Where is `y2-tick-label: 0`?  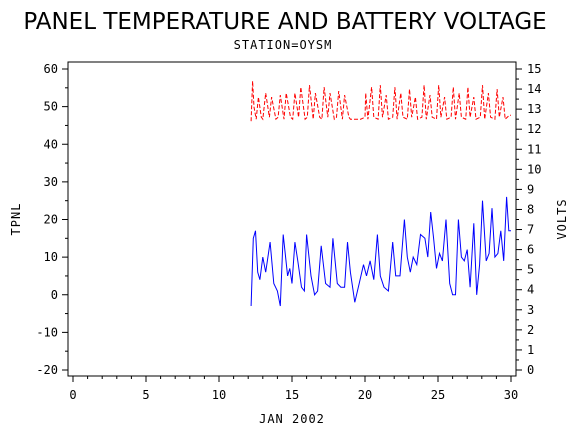 y2-tick-label: 0 is located at coordinates (530, 370).